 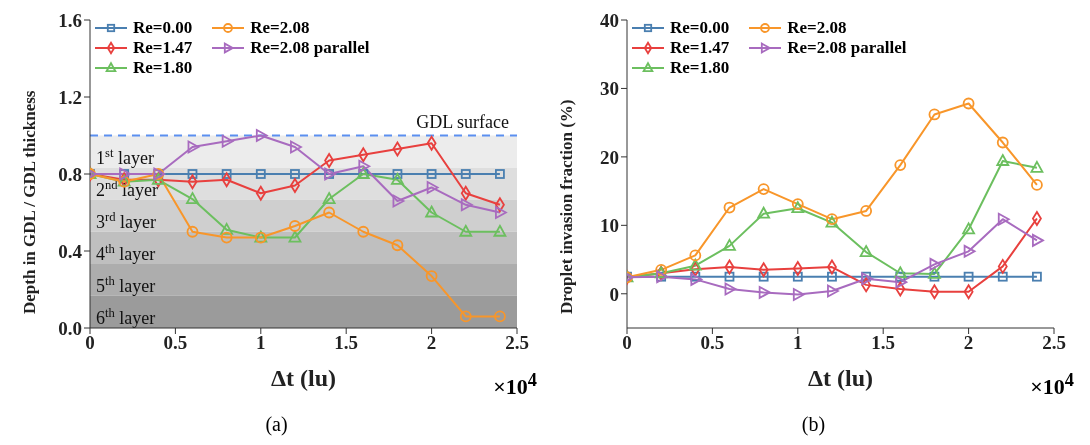 What do you see at coordinates (609, 20) in the screenshot?
I see `y-tick-label: 40` at bounding box center [609, 20].